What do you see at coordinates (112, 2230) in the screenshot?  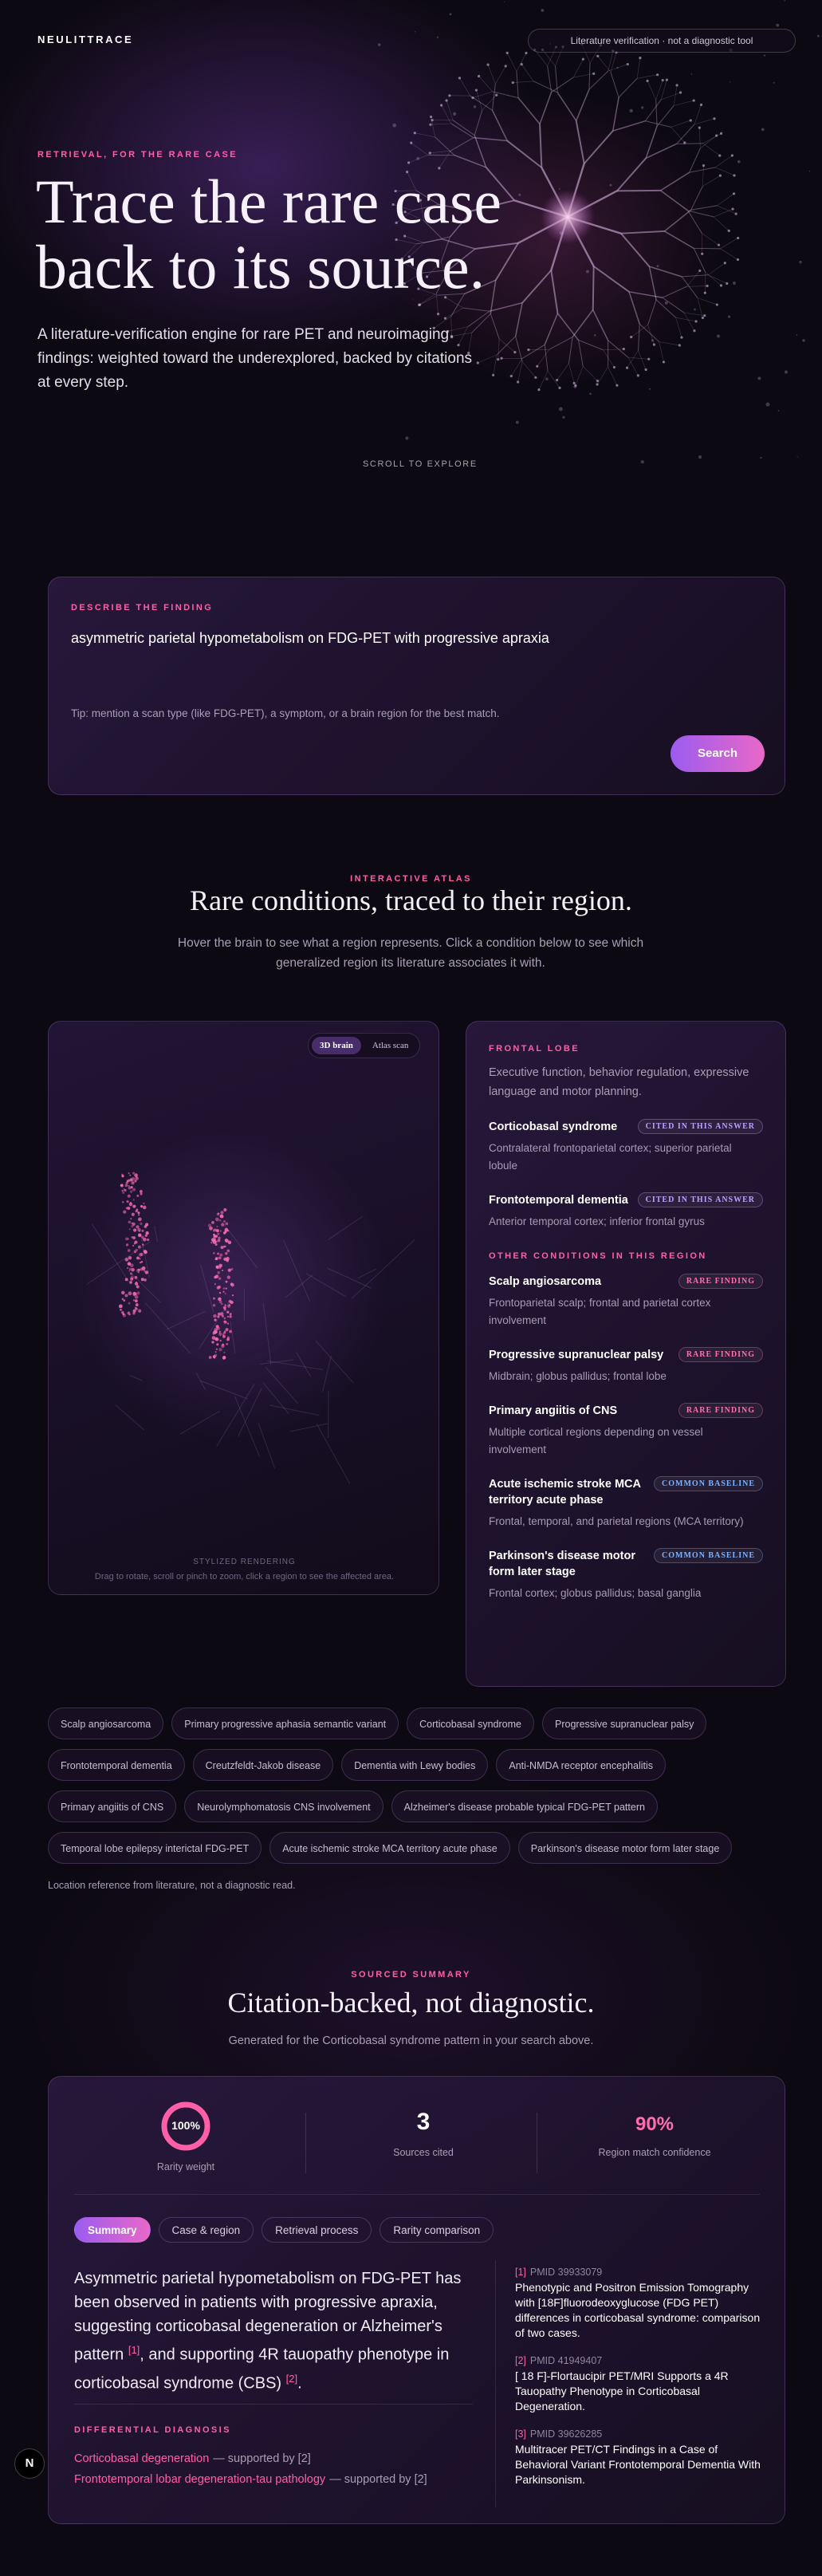 I see `tab: Summary` at bounding box center [112, 2230].